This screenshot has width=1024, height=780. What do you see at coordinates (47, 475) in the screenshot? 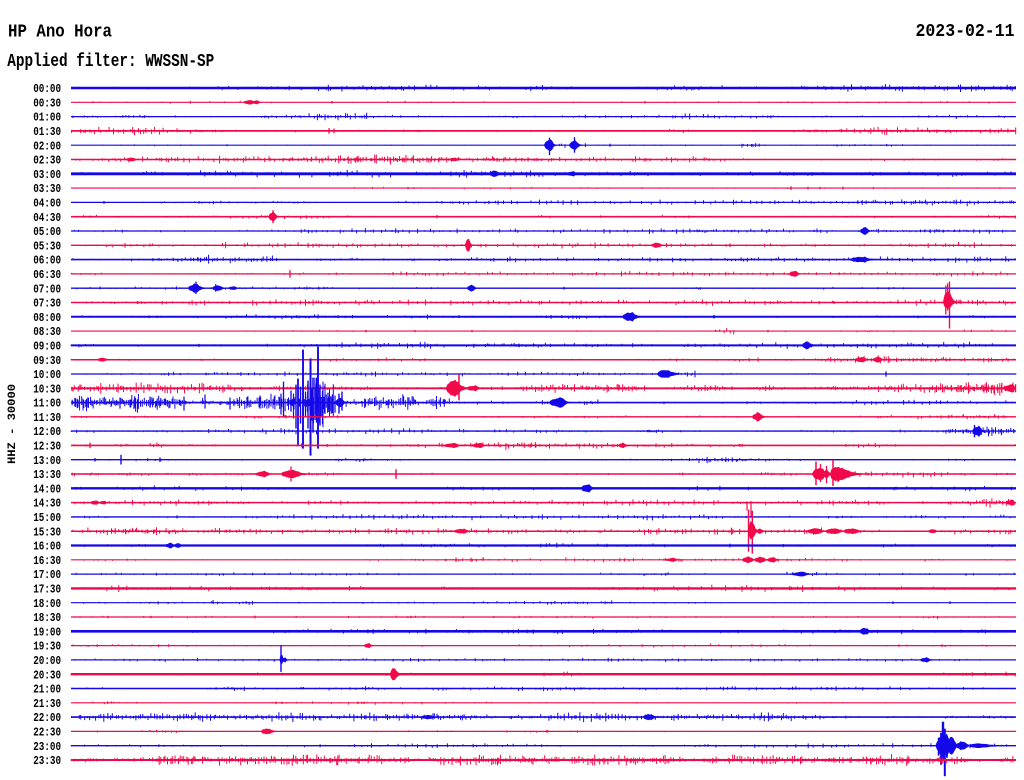
I see `svg-text: 13:30` at bounding box center [47, 475].